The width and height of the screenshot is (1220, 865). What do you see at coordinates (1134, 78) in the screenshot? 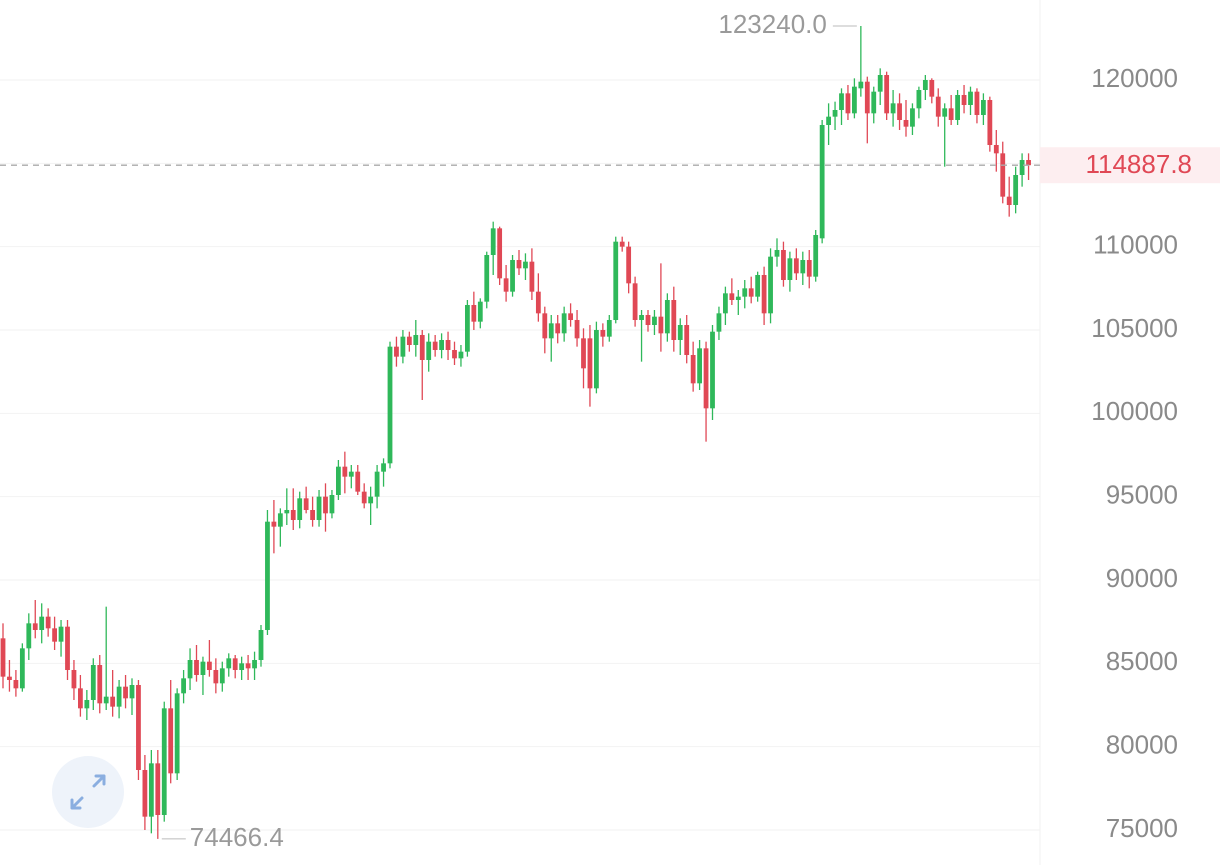
I see `y-tick-label: 120000` at bounding box center [1134, 78].